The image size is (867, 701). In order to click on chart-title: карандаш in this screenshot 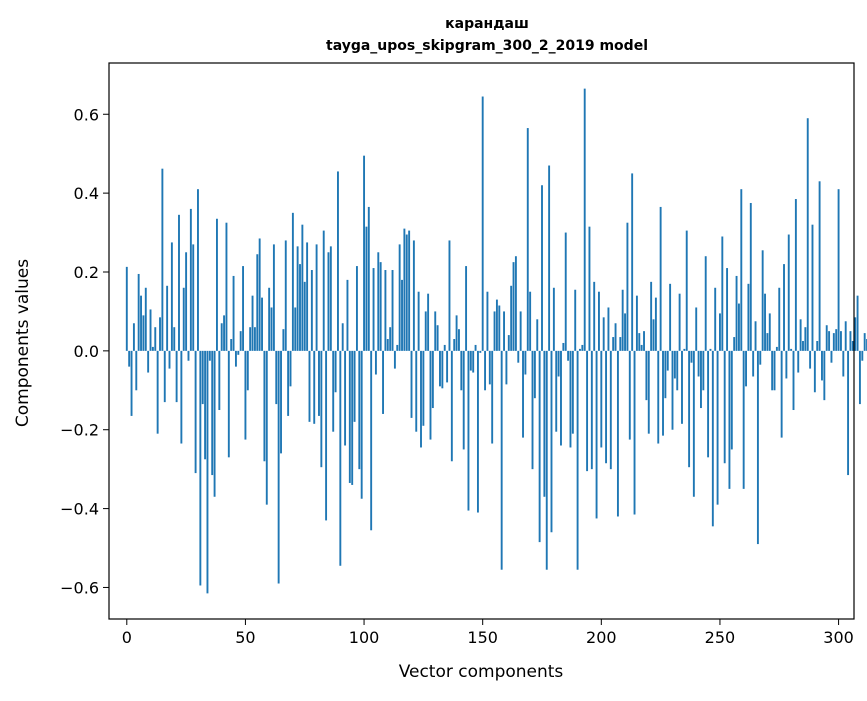, I will do `click(487, 24)`.